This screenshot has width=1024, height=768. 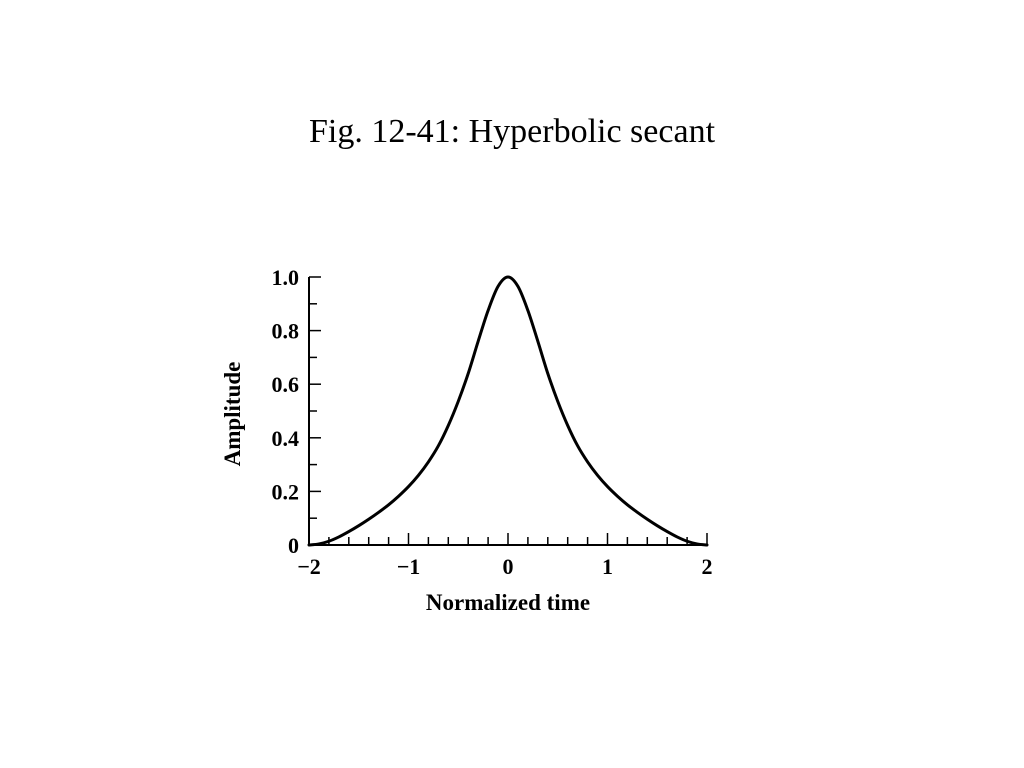 What do you see at coordinates (286, 438) in the screenshot?
I see `y-tick-label: 0.4` at bounding box center [286, 438].